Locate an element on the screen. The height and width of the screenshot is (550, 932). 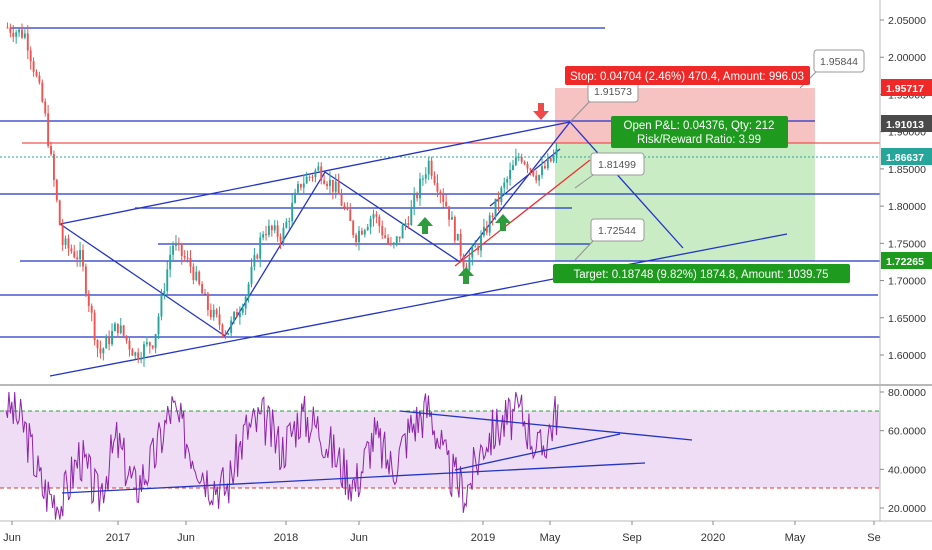
rsi-line is located at coordinates (282, 455).